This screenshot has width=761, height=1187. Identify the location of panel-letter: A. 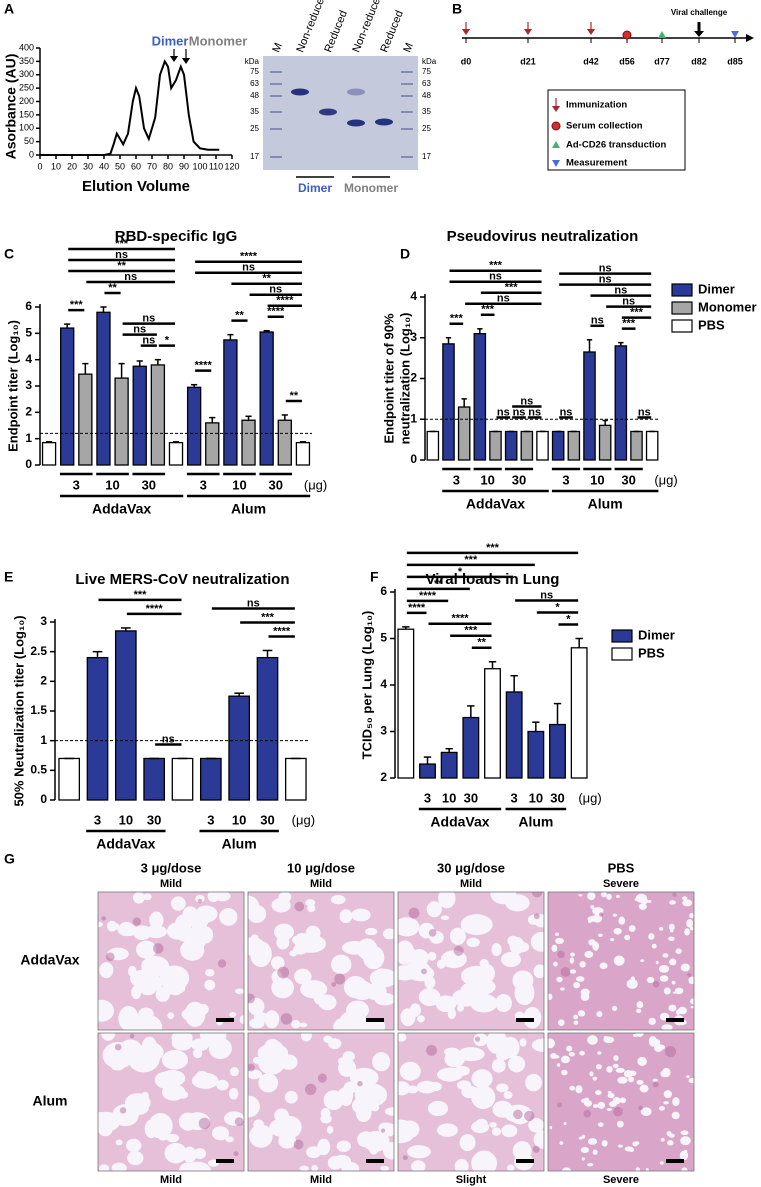
(9, 9).